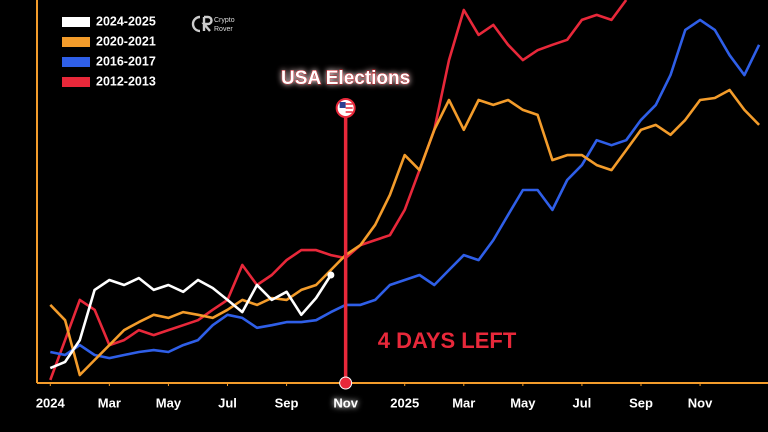 The image size is (768, 432). I want to click on flag-canton, so click(342, 105).